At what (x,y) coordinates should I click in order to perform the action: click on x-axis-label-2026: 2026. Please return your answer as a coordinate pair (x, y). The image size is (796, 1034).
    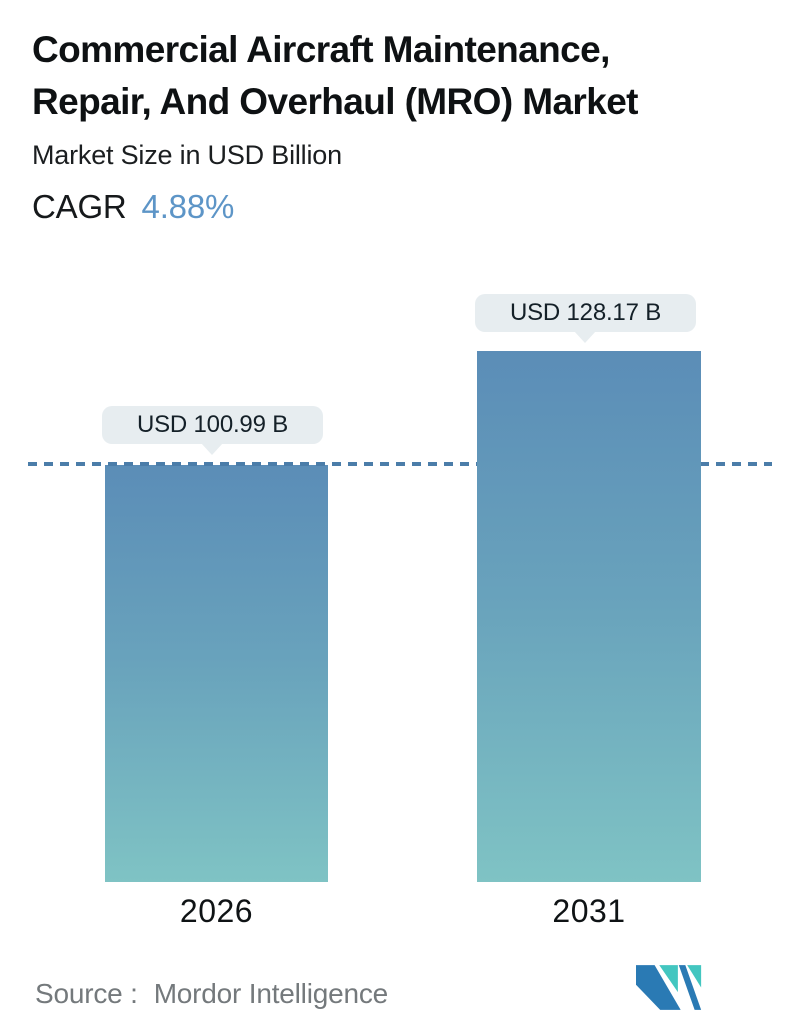
    Looking at the image, I should click on (216, 911).